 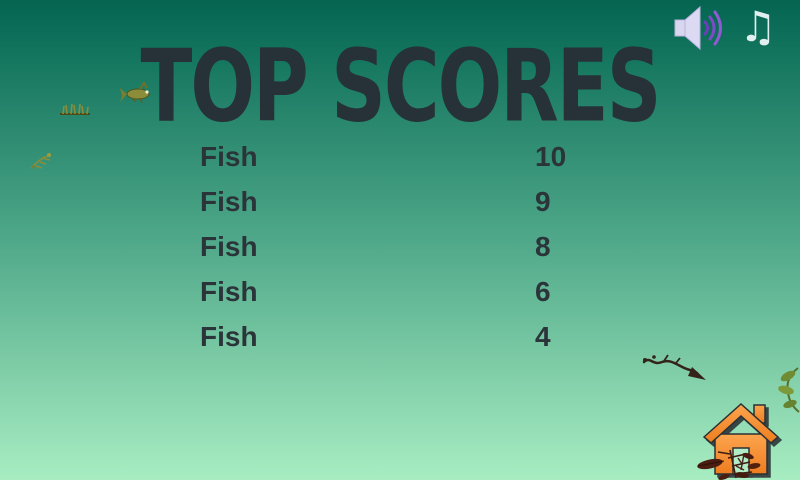 I want to click on score-value: 4, so click(x=543, y=336).